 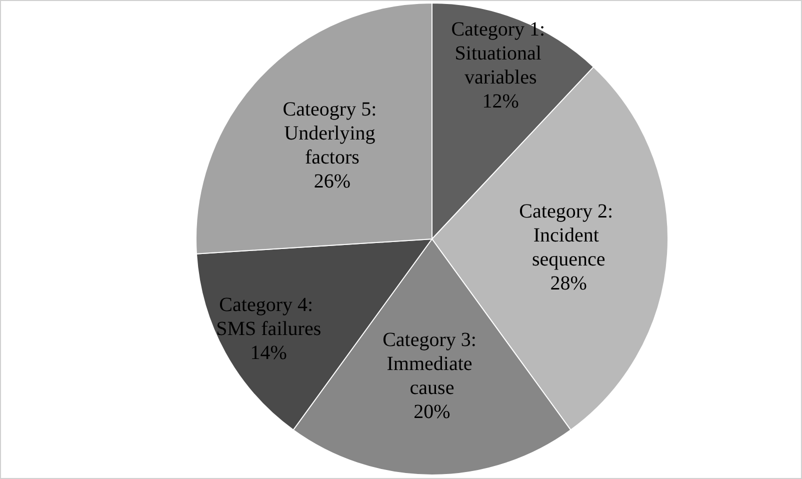 What do you see at coordinates (432, 411) in the screenshot?
I see `data-label: 20%` at bounding box center [432, 411].